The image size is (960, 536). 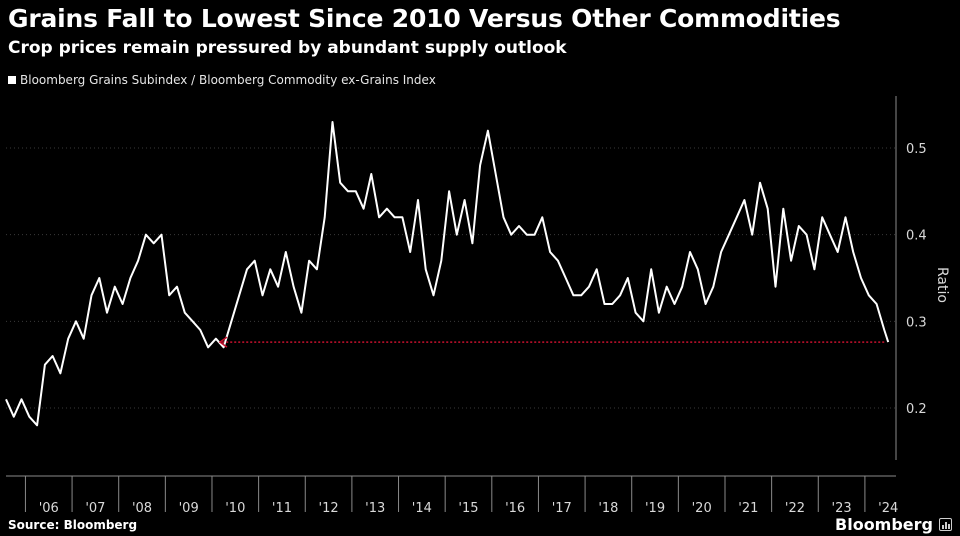 I want to click on x-tick-label: '21, so click(x=748, y=508).